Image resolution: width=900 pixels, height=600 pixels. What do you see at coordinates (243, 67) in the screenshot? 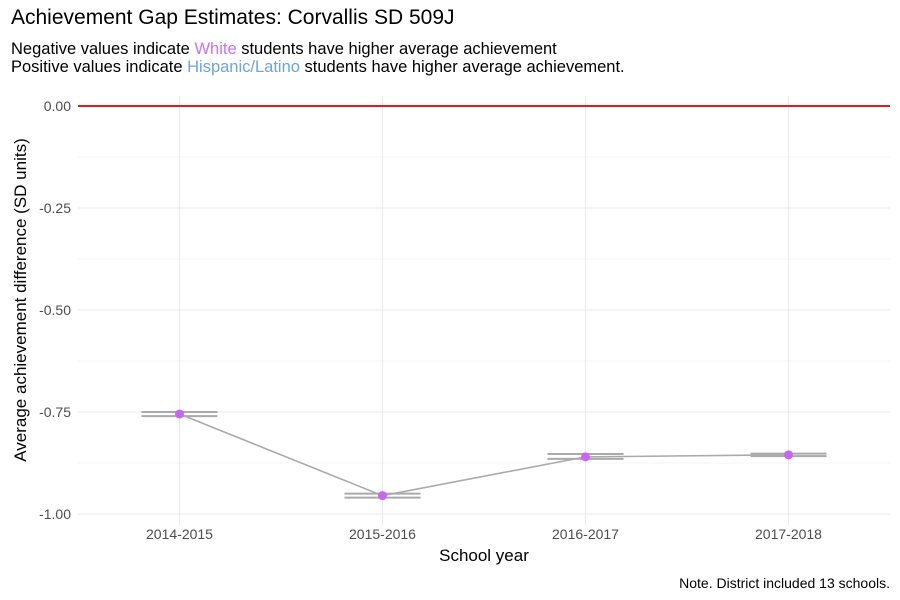
I see `subtitle-2-highlight-hispanic: Hispanic/Latino` at bounding box center [243, 67].